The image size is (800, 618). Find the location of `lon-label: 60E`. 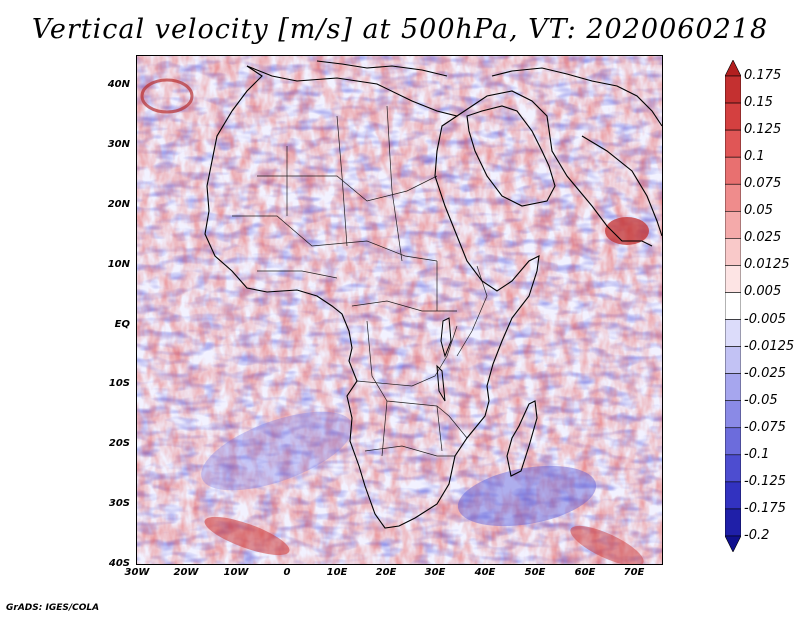

lon-label: 60E is located at coordinates (585, 572).